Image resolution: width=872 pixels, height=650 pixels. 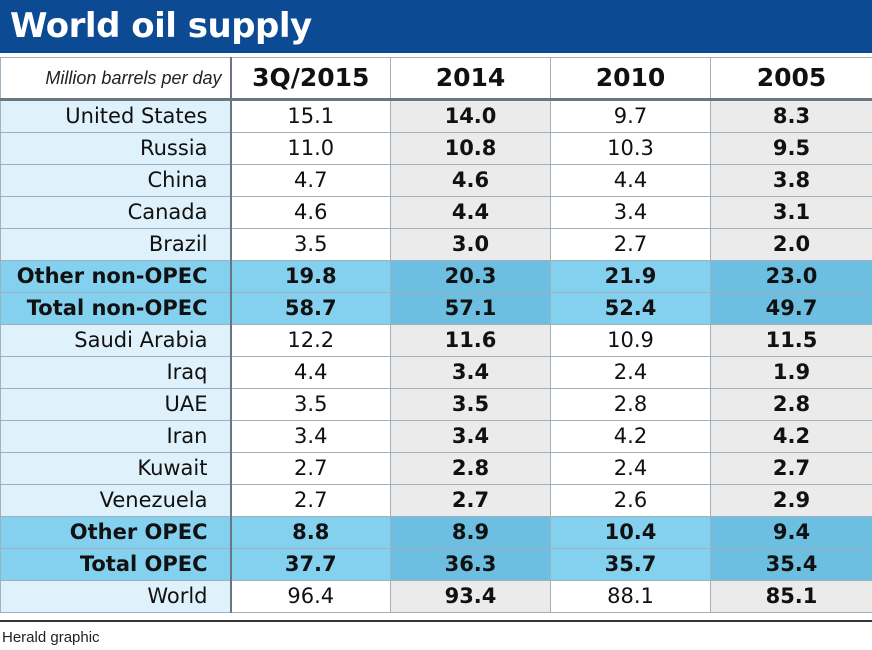 What do you see at coordinates (470, 79) in the screenshot?
I see `column-header: 2014` at bounding box center [470, 79].